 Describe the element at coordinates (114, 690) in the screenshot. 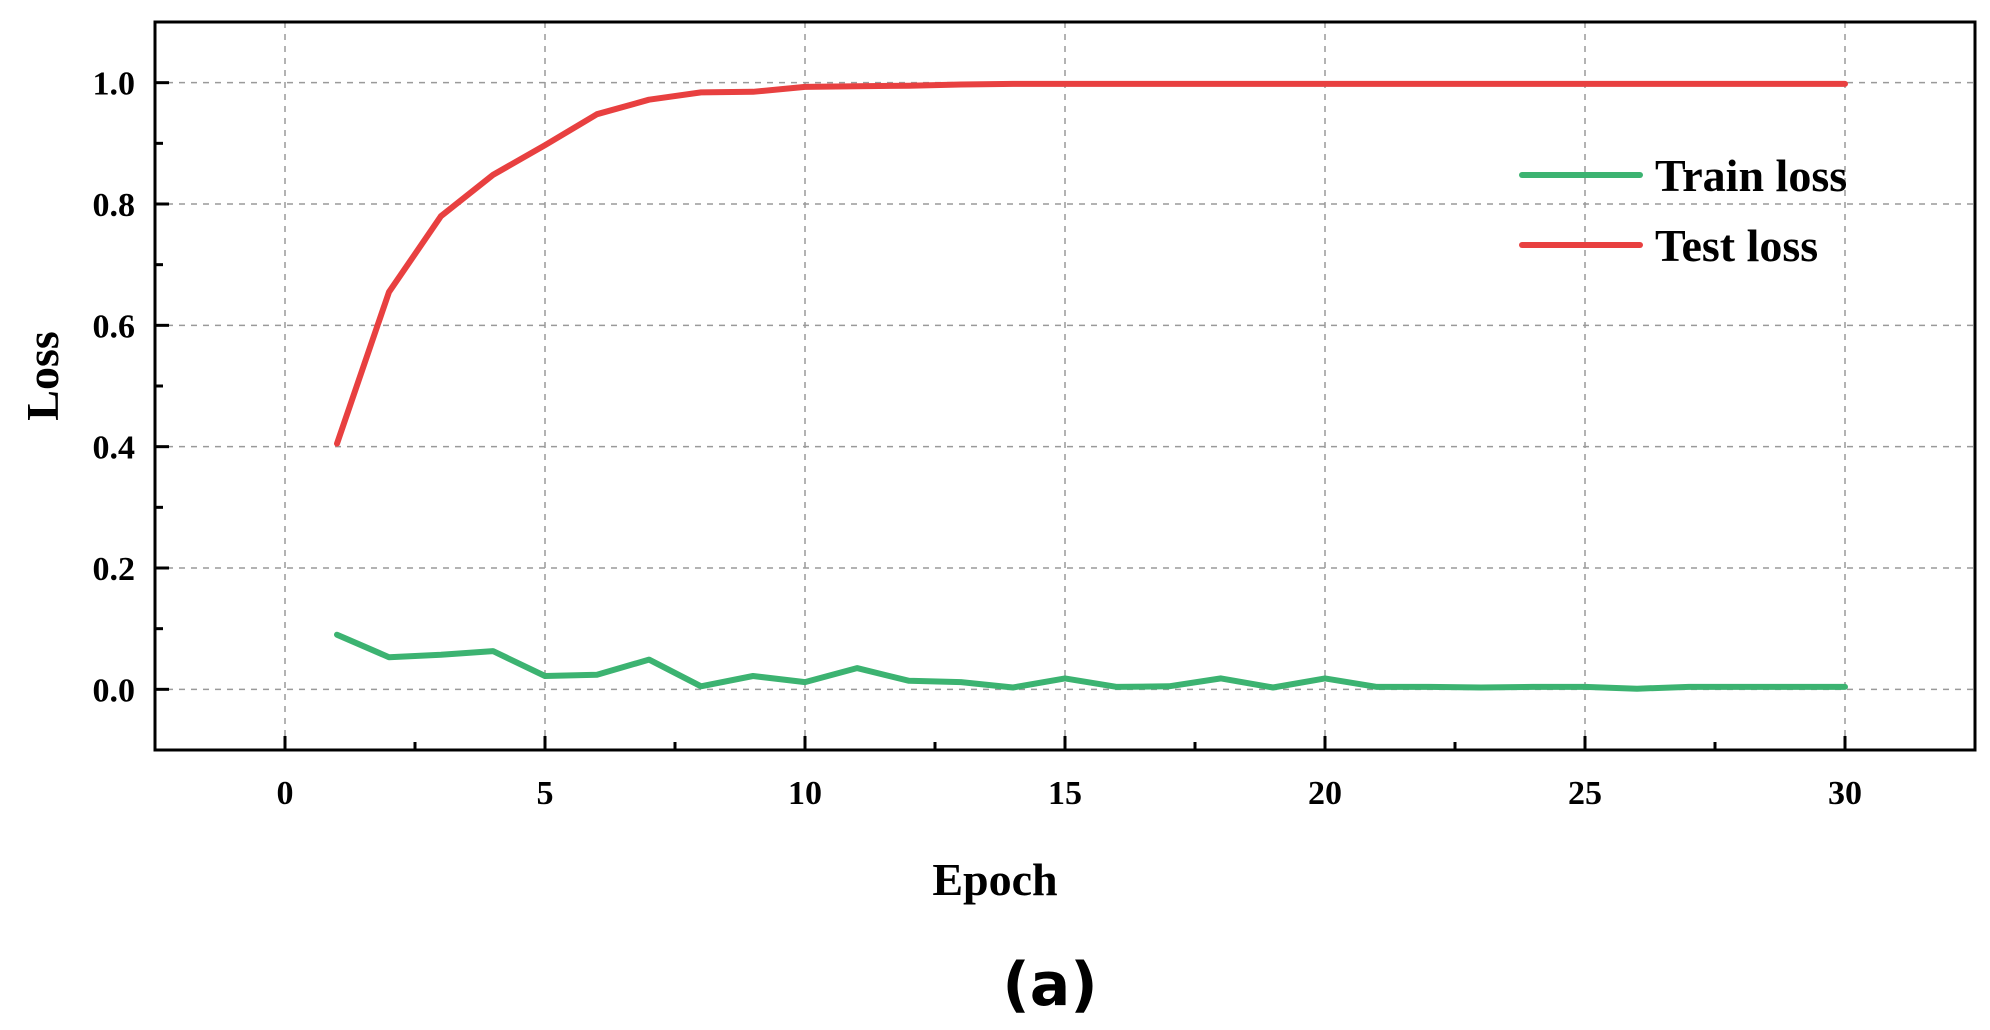

I see `y-tick-label: 0.0` at that location.